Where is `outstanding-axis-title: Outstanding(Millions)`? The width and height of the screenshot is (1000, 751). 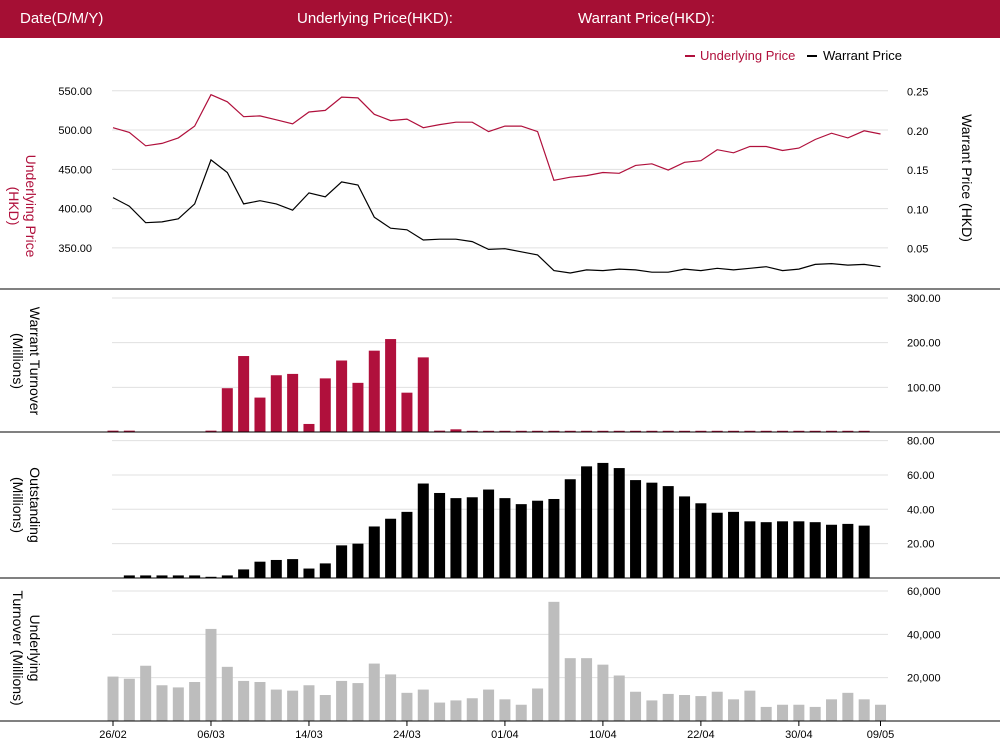
outstanding-axis-title: Outstanding(Millions) is located at coordinates (26, 505).